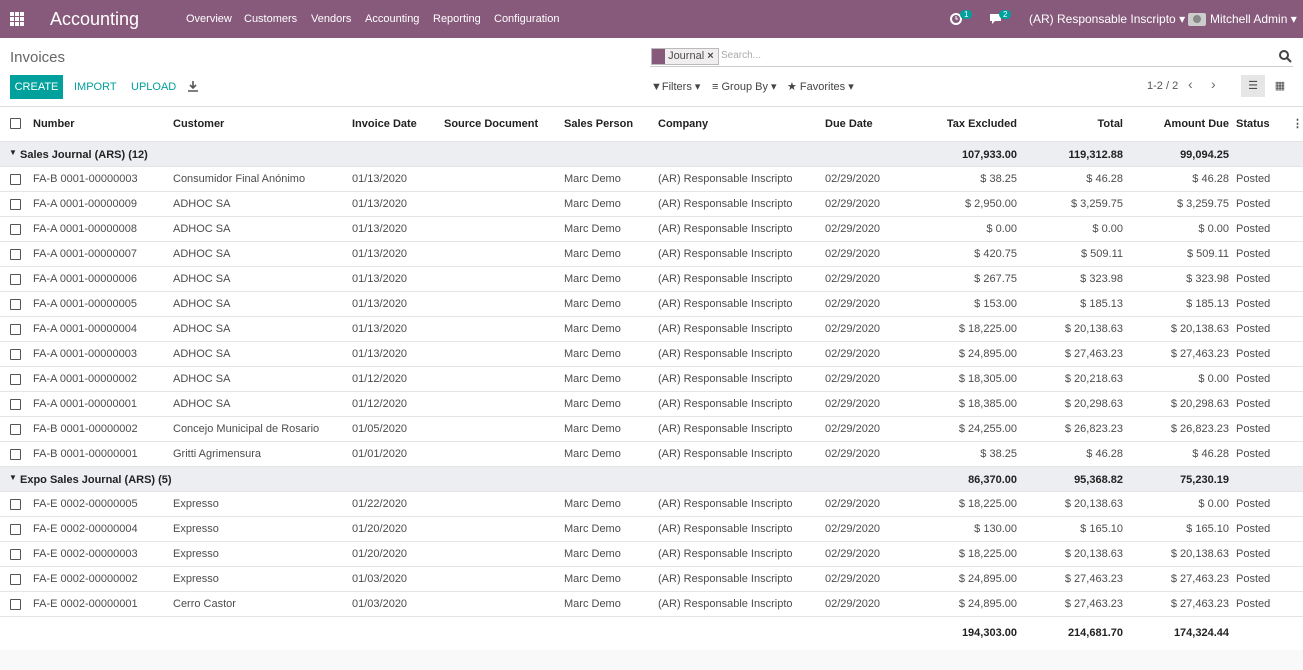 This screenshot has width=1303, height=670. Describe the element at coordinates (196, 579) in the screenshot. I see `cell: Expresso` at that location.